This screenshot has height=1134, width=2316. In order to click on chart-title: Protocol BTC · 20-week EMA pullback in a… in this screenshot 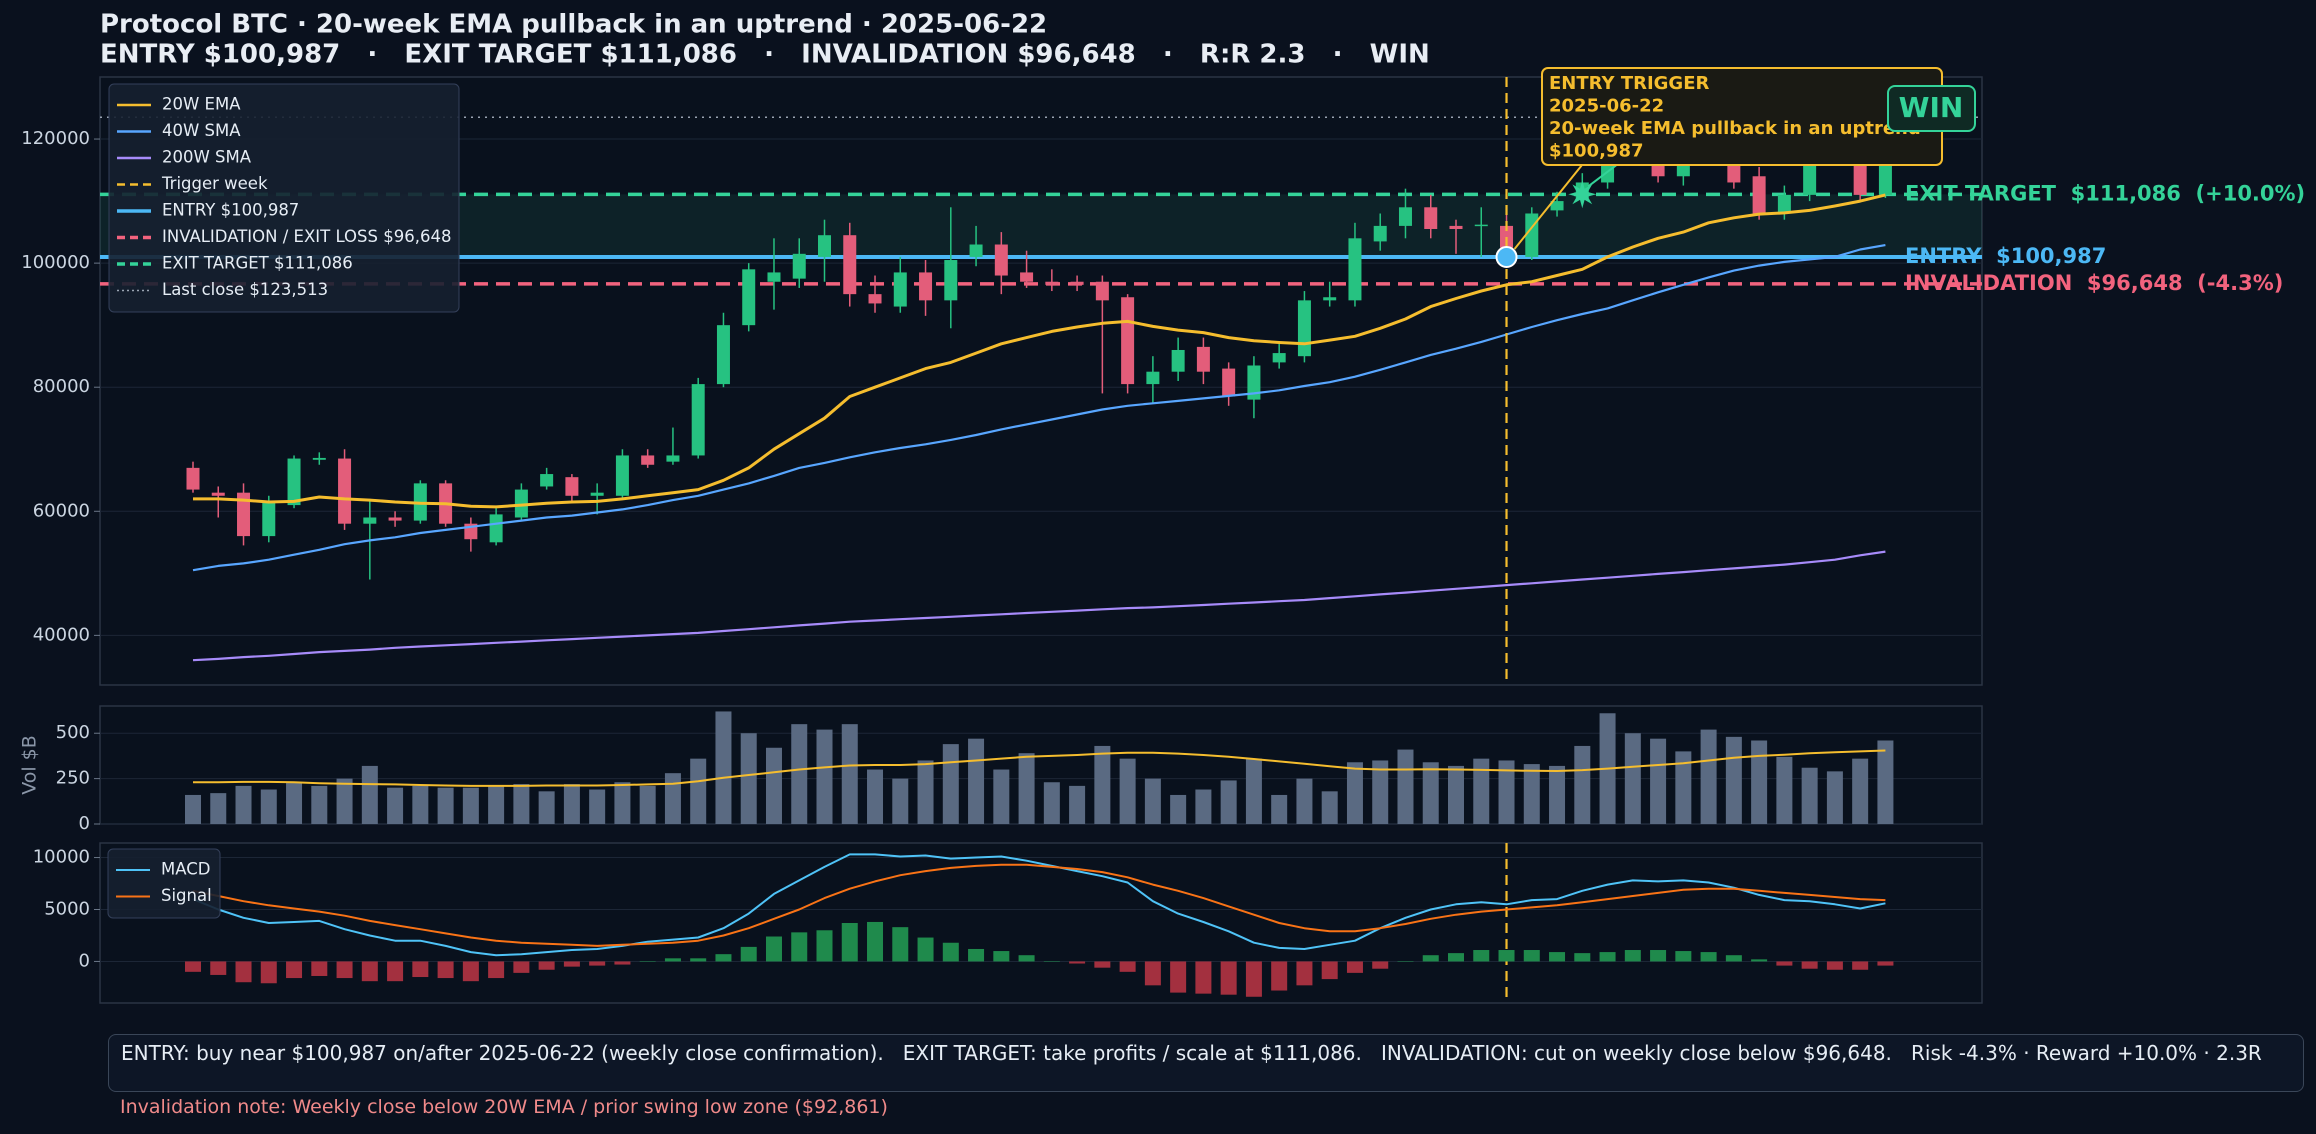, I will do `click(573, 25)`.